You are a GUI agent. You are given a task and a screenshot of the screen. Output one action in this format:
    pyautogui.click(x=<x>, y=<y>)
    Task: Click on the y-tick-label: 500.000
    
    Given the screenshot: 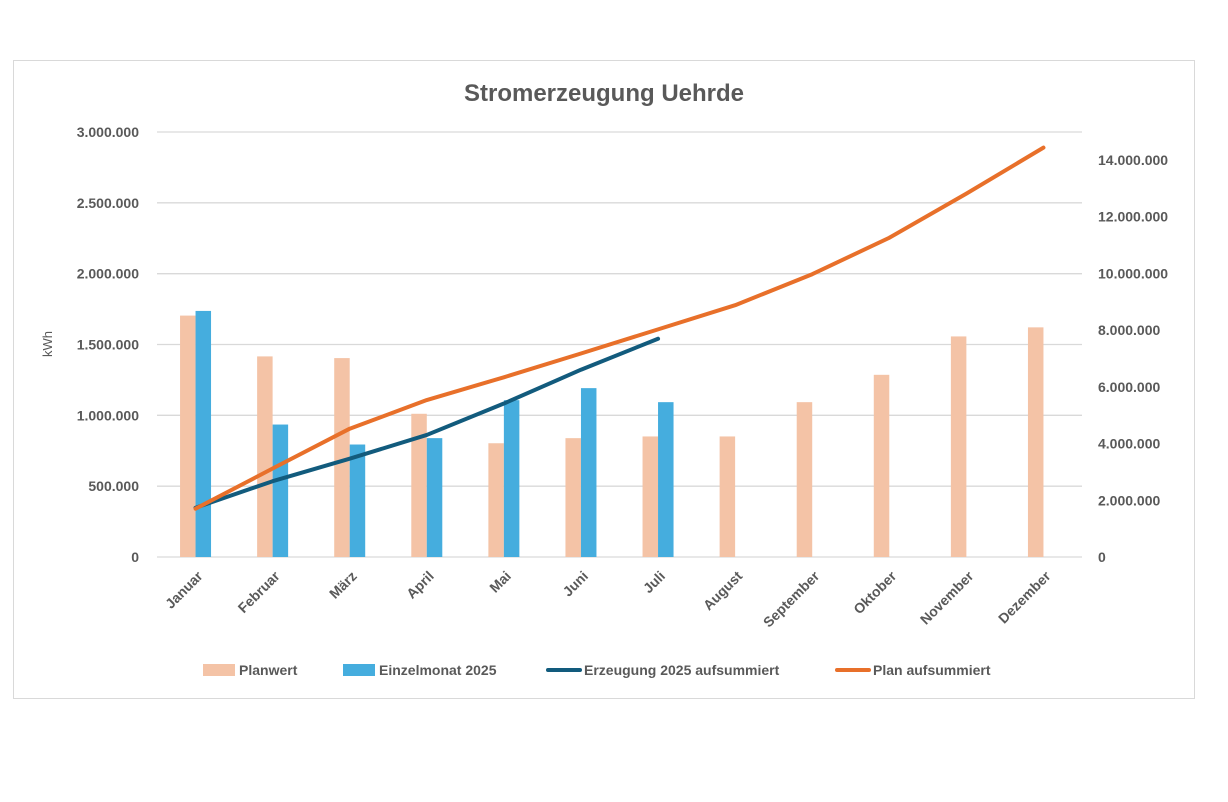 What is the action you would take?
    pyautogui.click(x=113, y=486)
    